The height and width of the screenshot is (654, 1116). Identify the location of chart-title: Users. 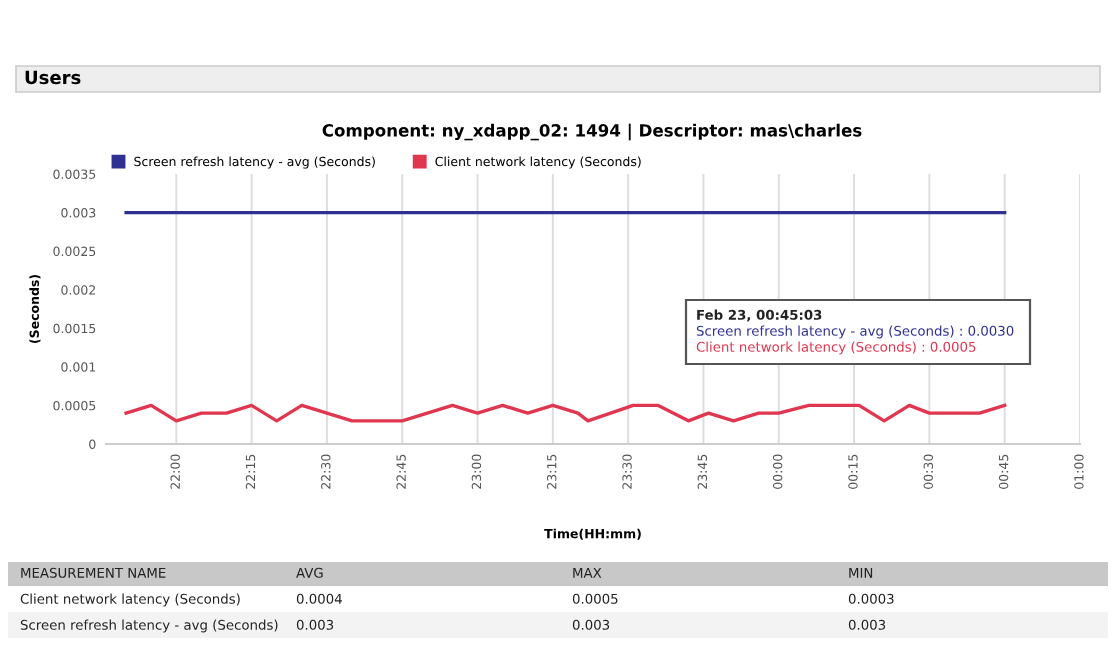
(53, 77).